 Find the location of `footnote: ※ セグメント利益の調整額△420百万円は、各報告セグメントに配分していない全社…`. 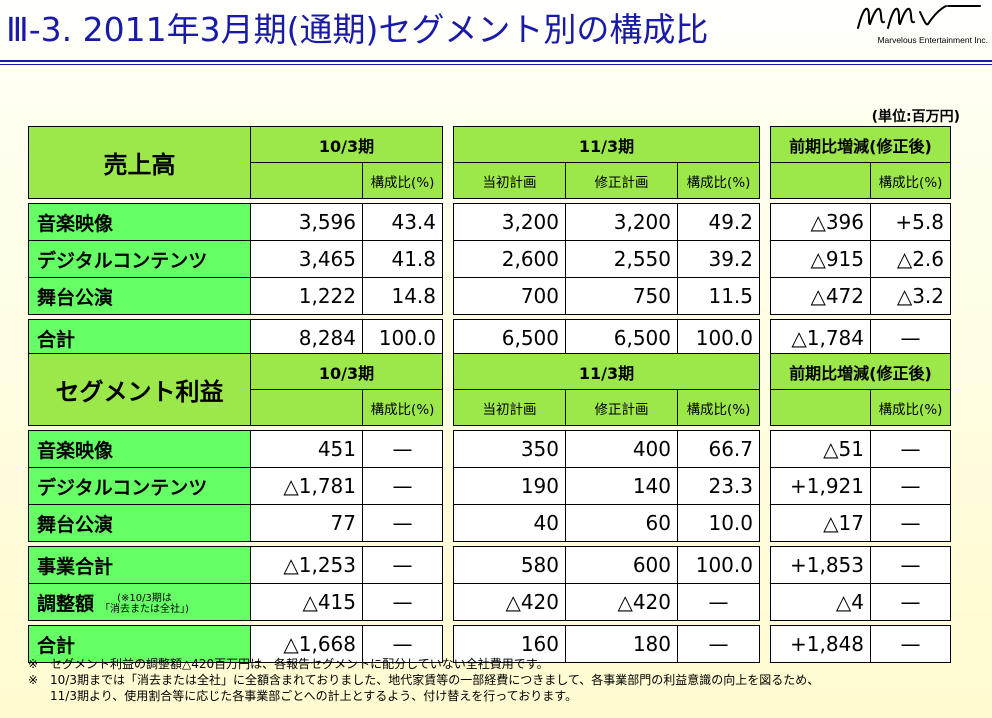

footnote: ※ セグメント利益の調整額△420百万円は、各報告セグメントに配分していない全社… is located at coordinates (288, 664).